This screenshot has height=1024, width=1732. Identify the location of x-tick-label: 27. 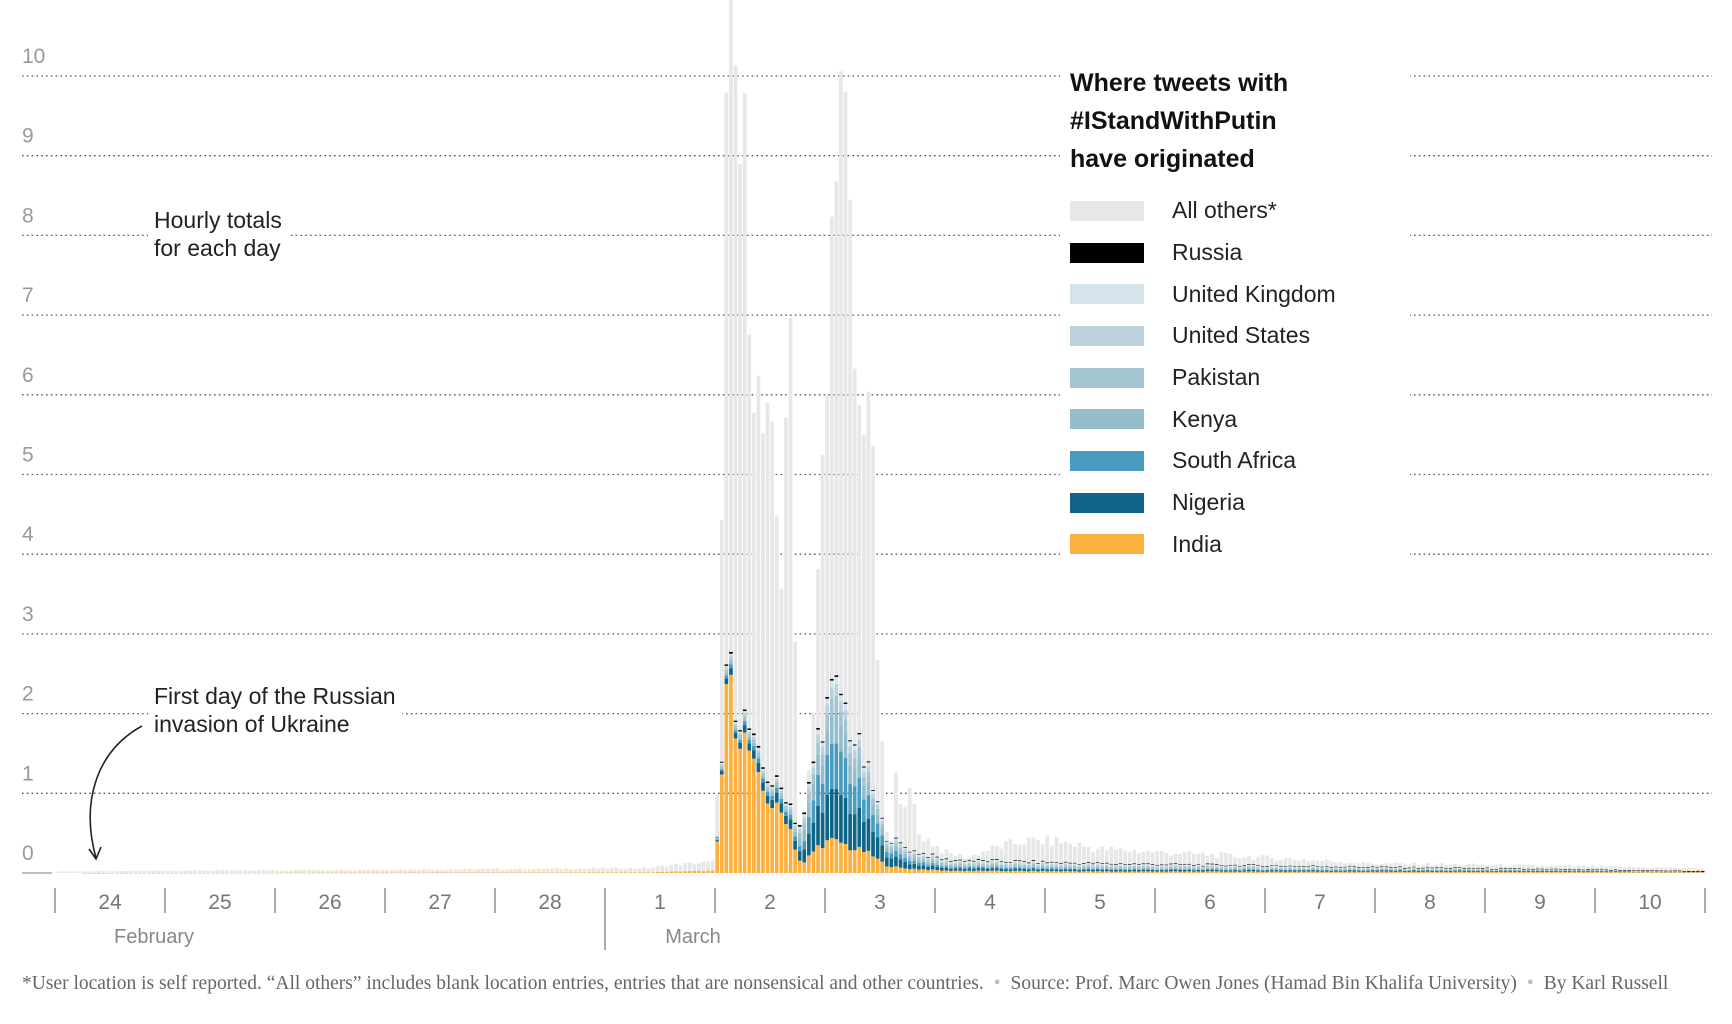
(439, 902).